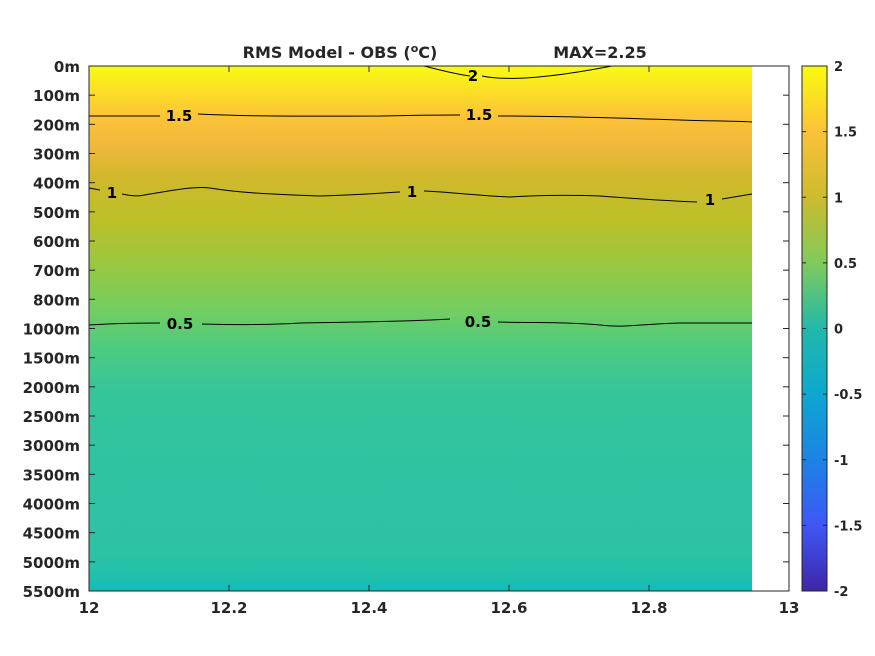 The height and width of the screenshot is (656, 875). I want to click on y-tick-label: 0m, so click(67, 67).